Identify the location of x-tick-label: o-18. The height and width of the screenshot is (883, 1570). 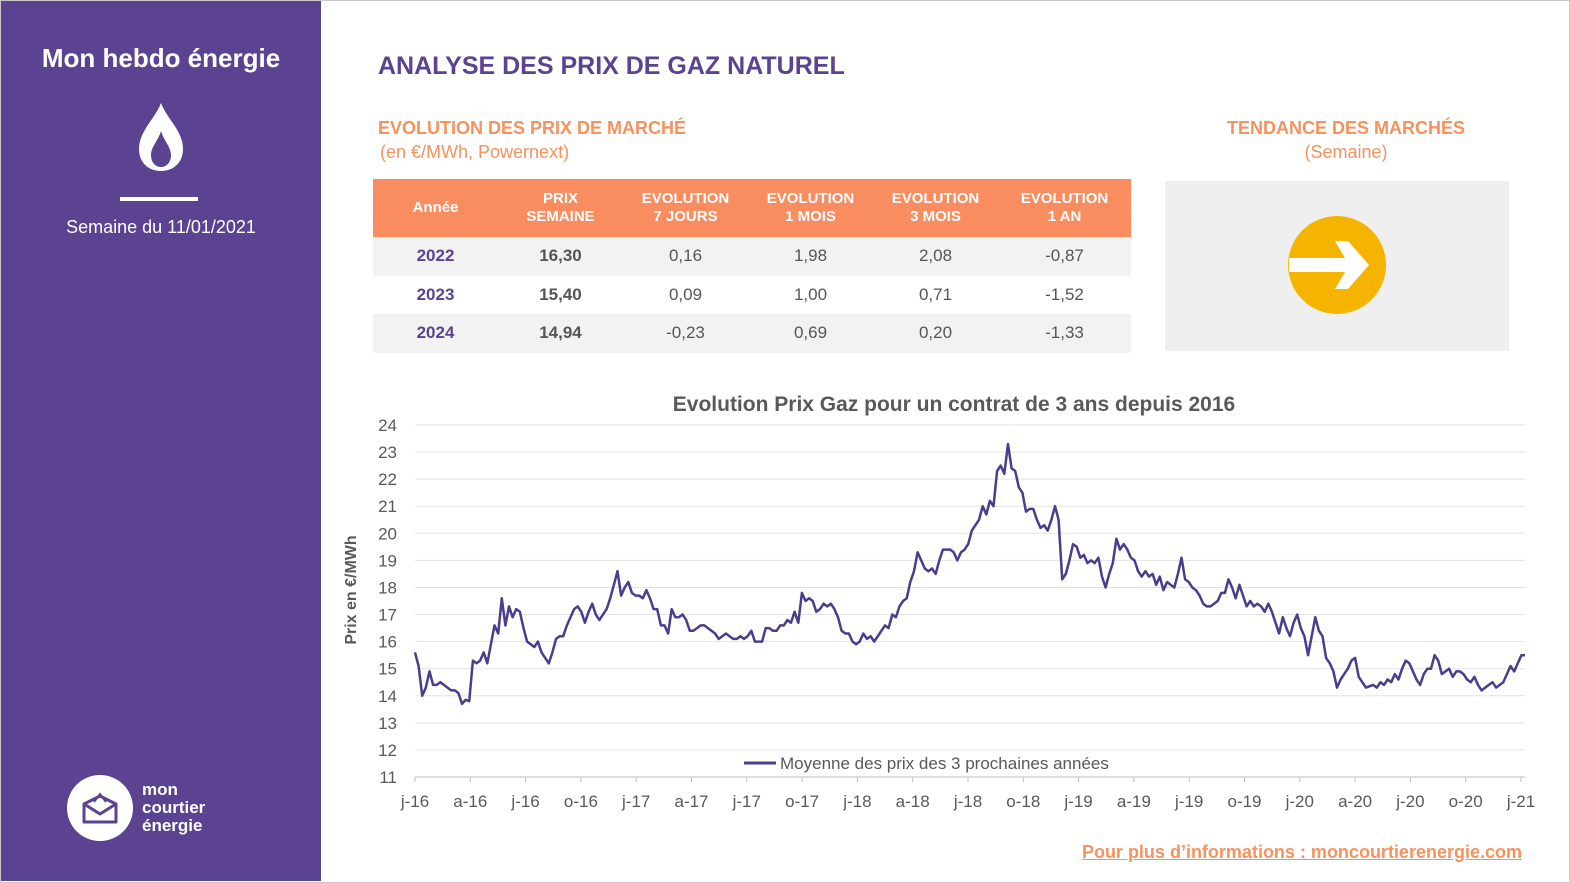
(1023, 801).